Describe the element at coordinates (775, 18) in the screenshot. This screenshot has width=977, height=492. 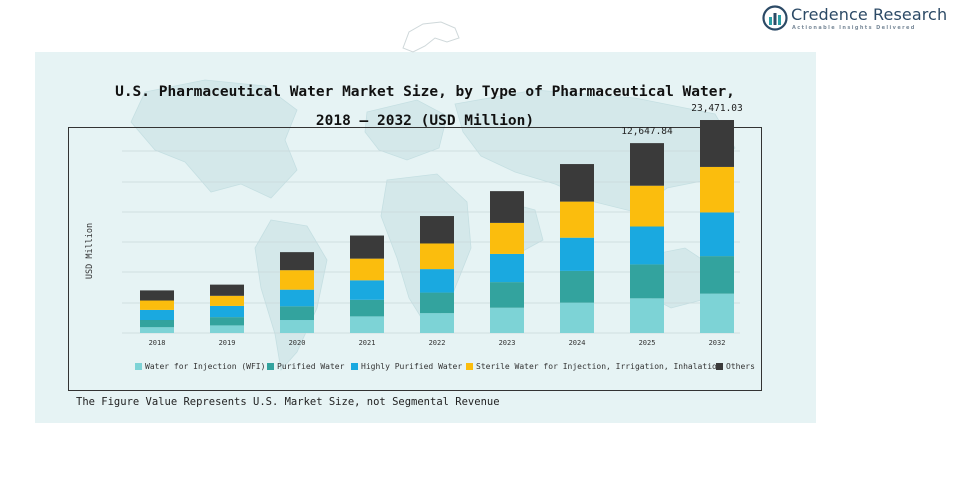
I see `credence-logo-icon` at that location.